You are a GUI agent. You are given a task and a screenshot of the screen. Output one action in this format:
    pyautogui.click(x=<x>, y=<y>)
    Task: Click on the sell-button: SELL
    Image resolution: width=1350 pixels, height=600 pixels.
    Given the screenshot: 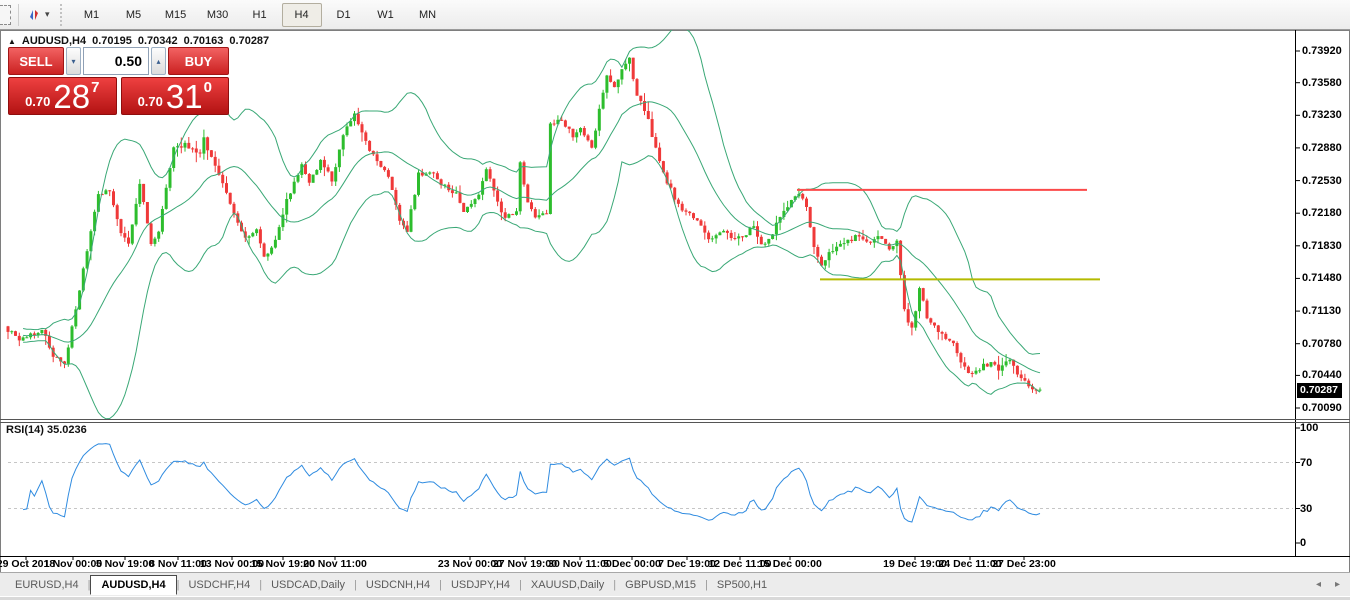 What is the action you would take?
    pyautogui.click(x=36, y=61)
    